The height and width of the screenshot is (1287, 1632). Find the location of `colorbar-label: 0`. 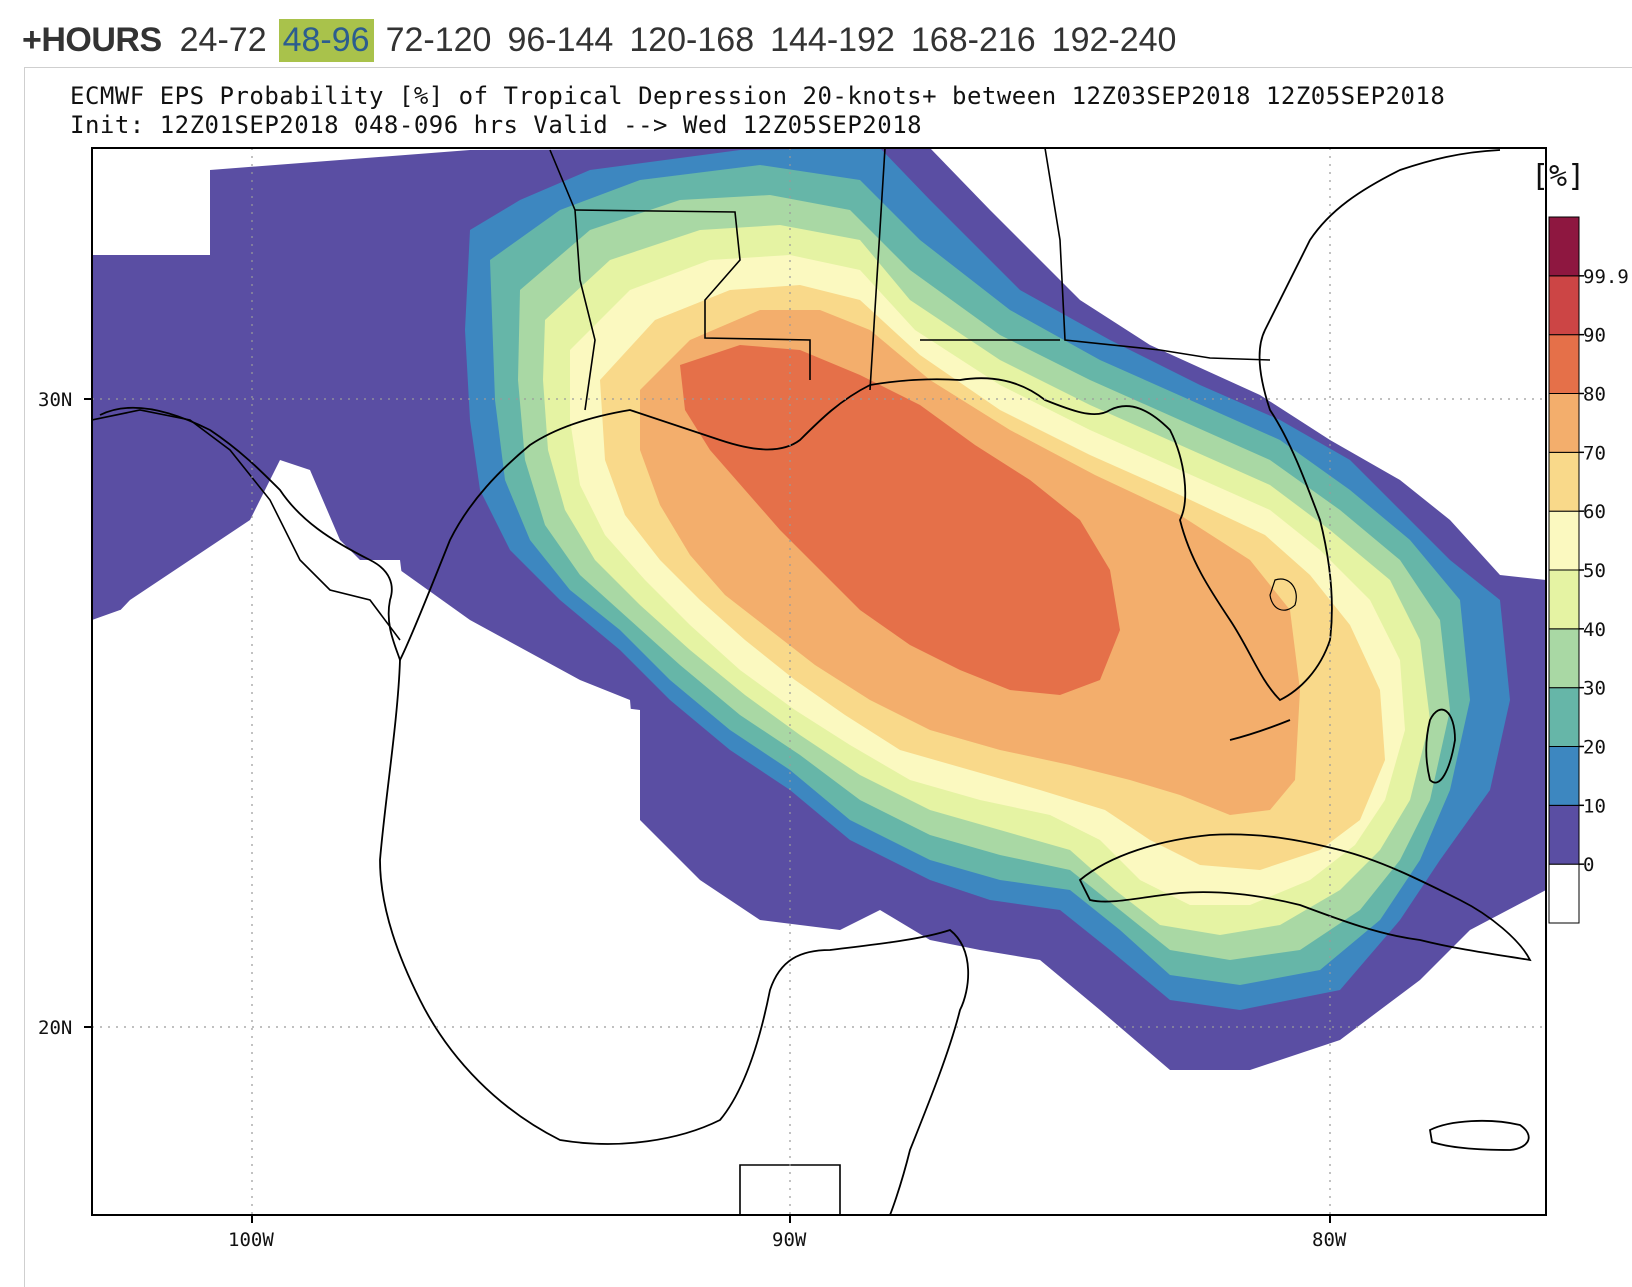

colorbar-label: 0 is located at coordinates (1588, 865).